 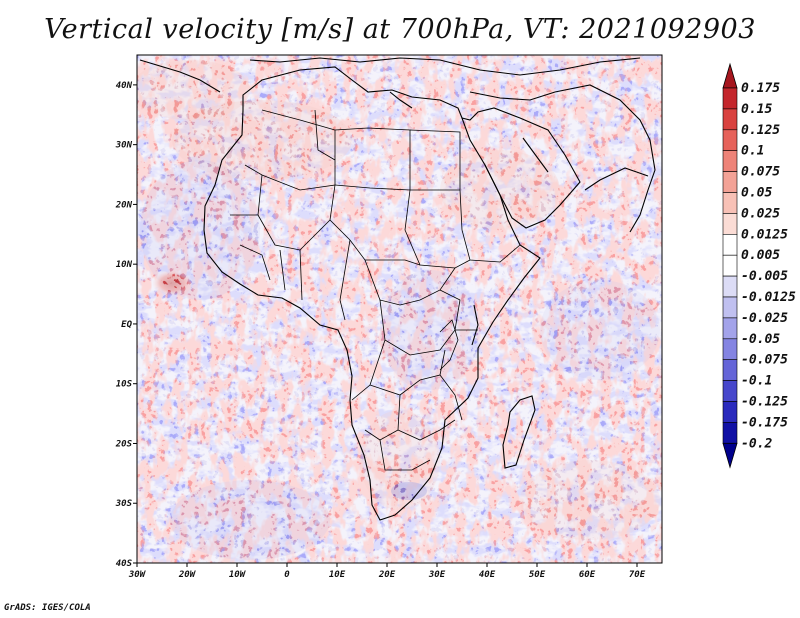 I want to click on colorbar-bottom-arrow, so click(x=730, y=455).